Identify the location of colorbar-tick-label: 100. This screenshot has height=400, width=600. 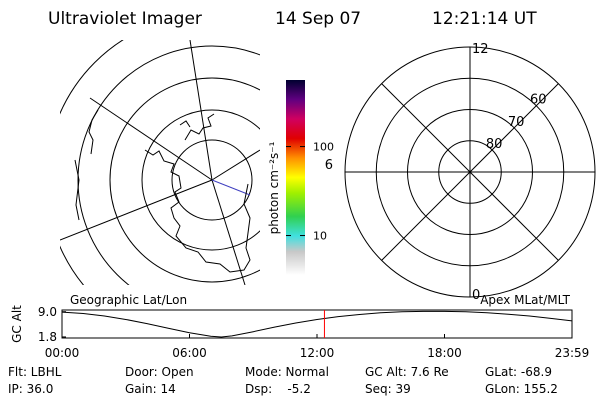
(323, 147).